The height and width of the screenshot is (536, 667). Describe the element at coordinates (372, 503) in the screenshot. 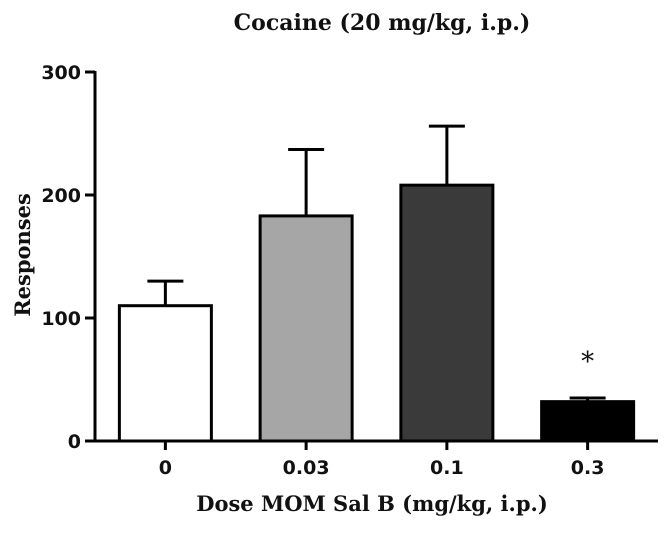

I see `x-axis-label: Dose MOM Sal B (mg/kg, i.p.)` at that location.